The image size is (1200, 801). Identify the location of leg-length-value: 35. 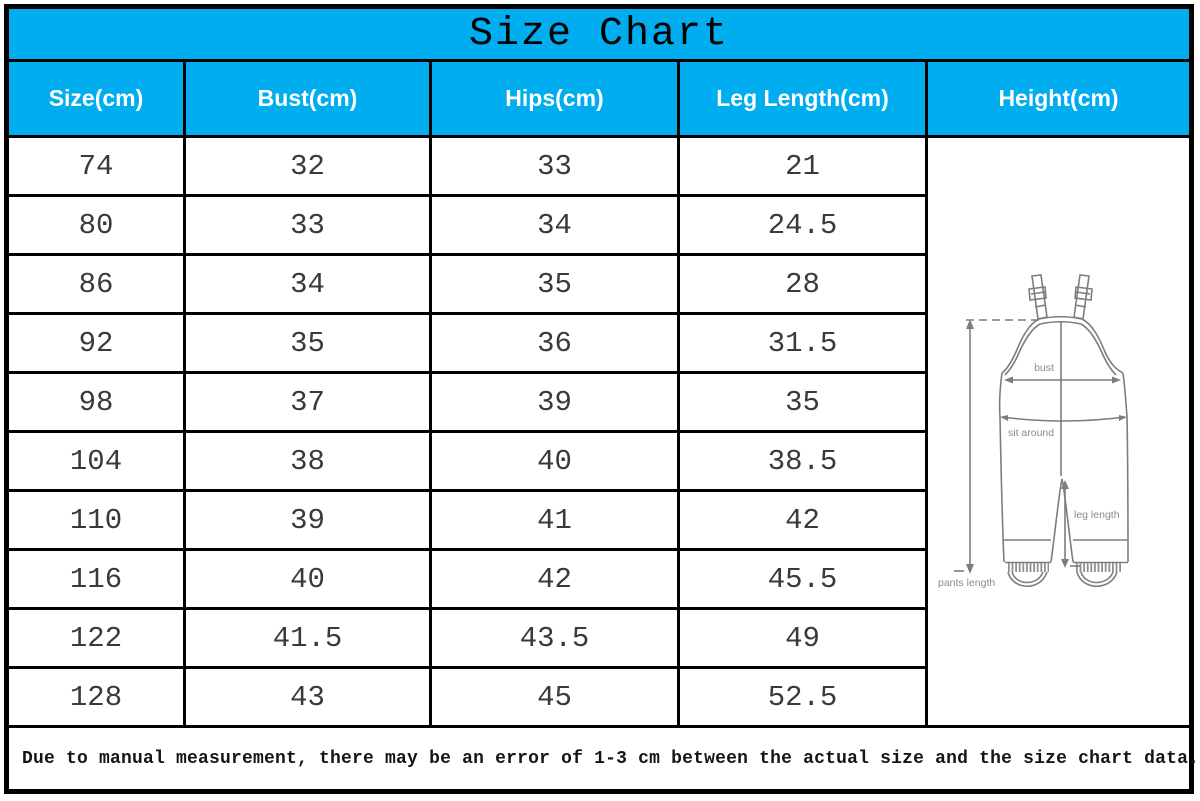
(802, 402).